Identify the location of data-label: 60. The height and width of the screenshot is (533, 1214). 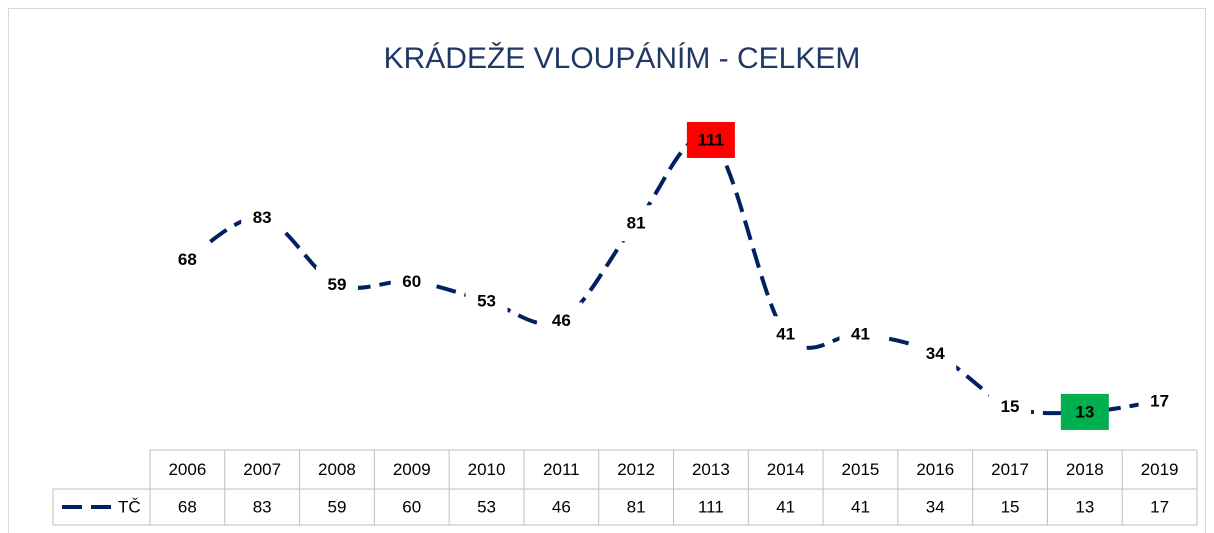
(411, 281).